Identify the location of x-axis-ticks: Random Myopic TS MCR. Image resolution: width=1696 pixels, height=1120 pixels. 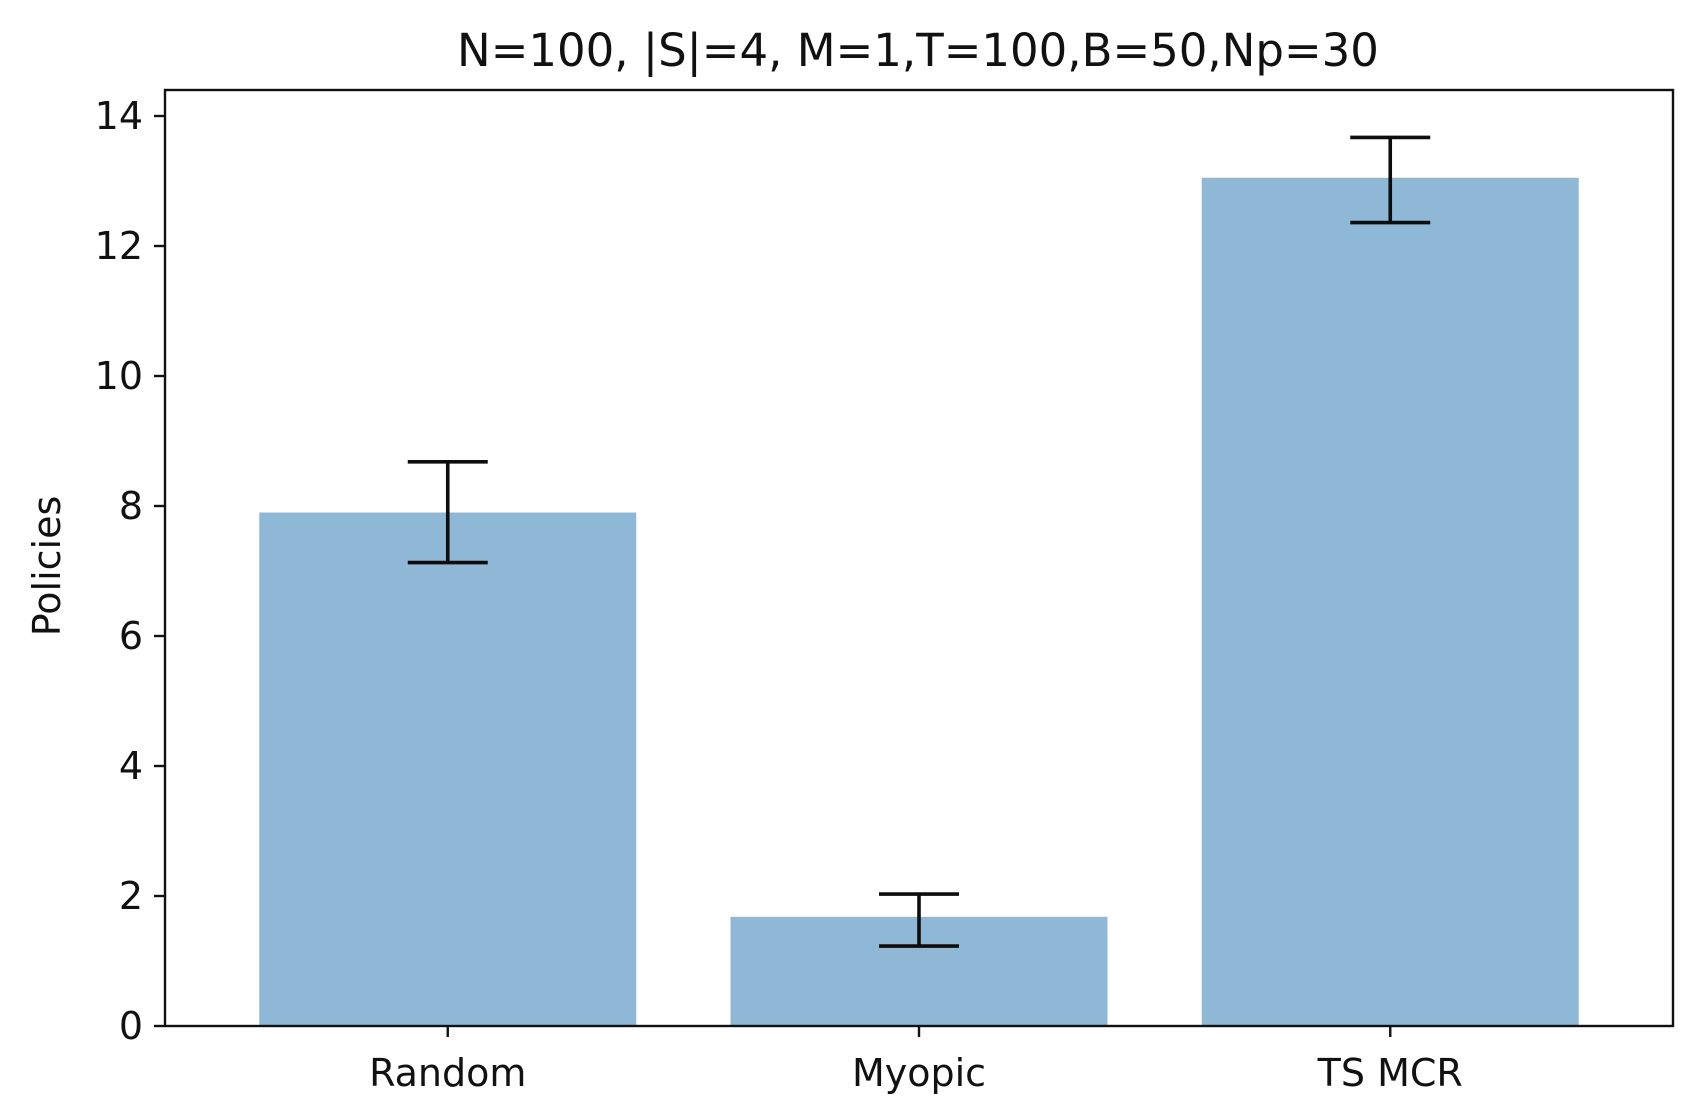
(916, 1060).